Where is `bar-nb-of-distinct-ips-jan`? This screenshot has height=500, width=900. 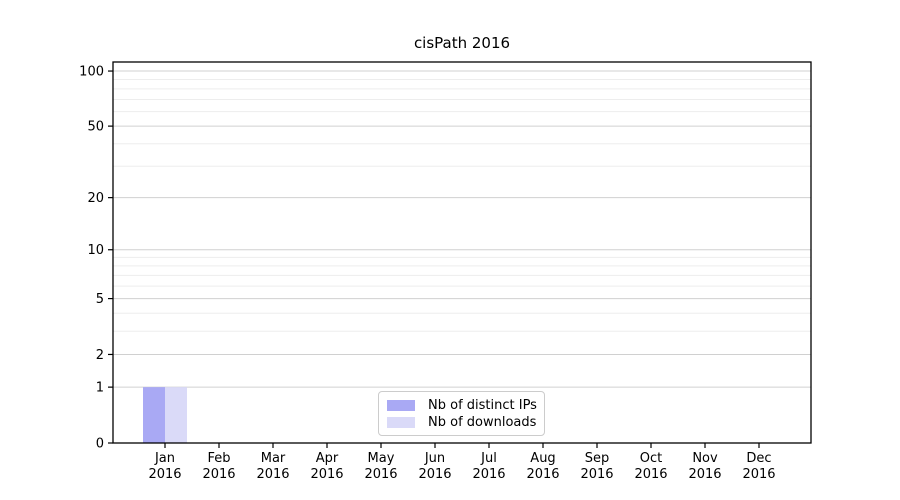
bar-nb-of-distinct-ips-jan is located at coordinates (154, 415).